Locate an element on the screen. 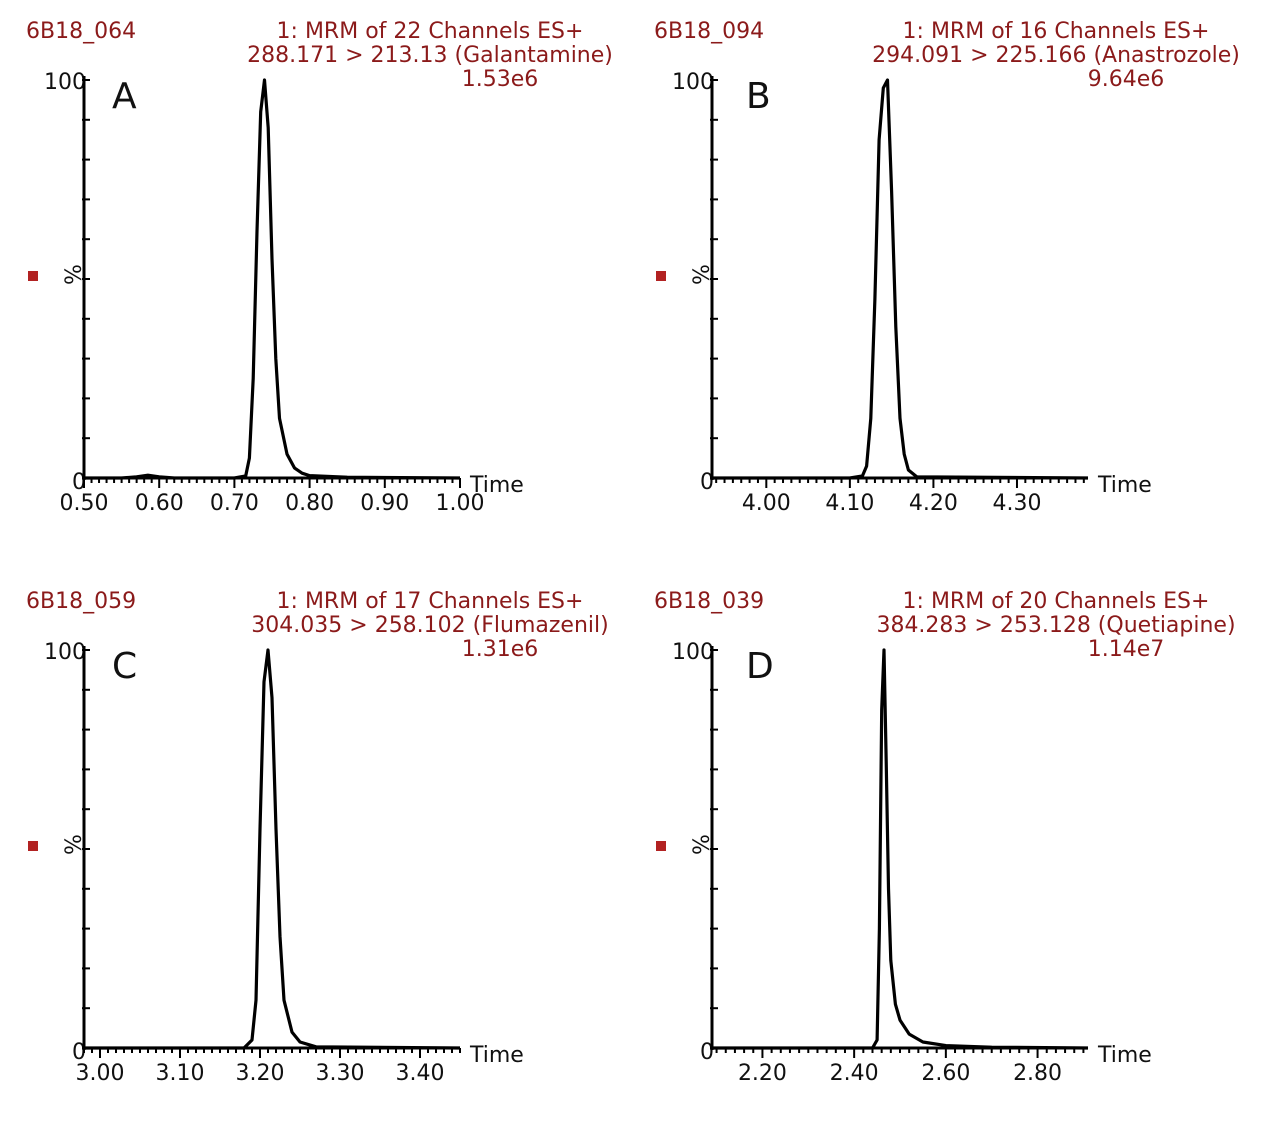  x-tick-label: 3.00 is located at coordinates (100, 1073).